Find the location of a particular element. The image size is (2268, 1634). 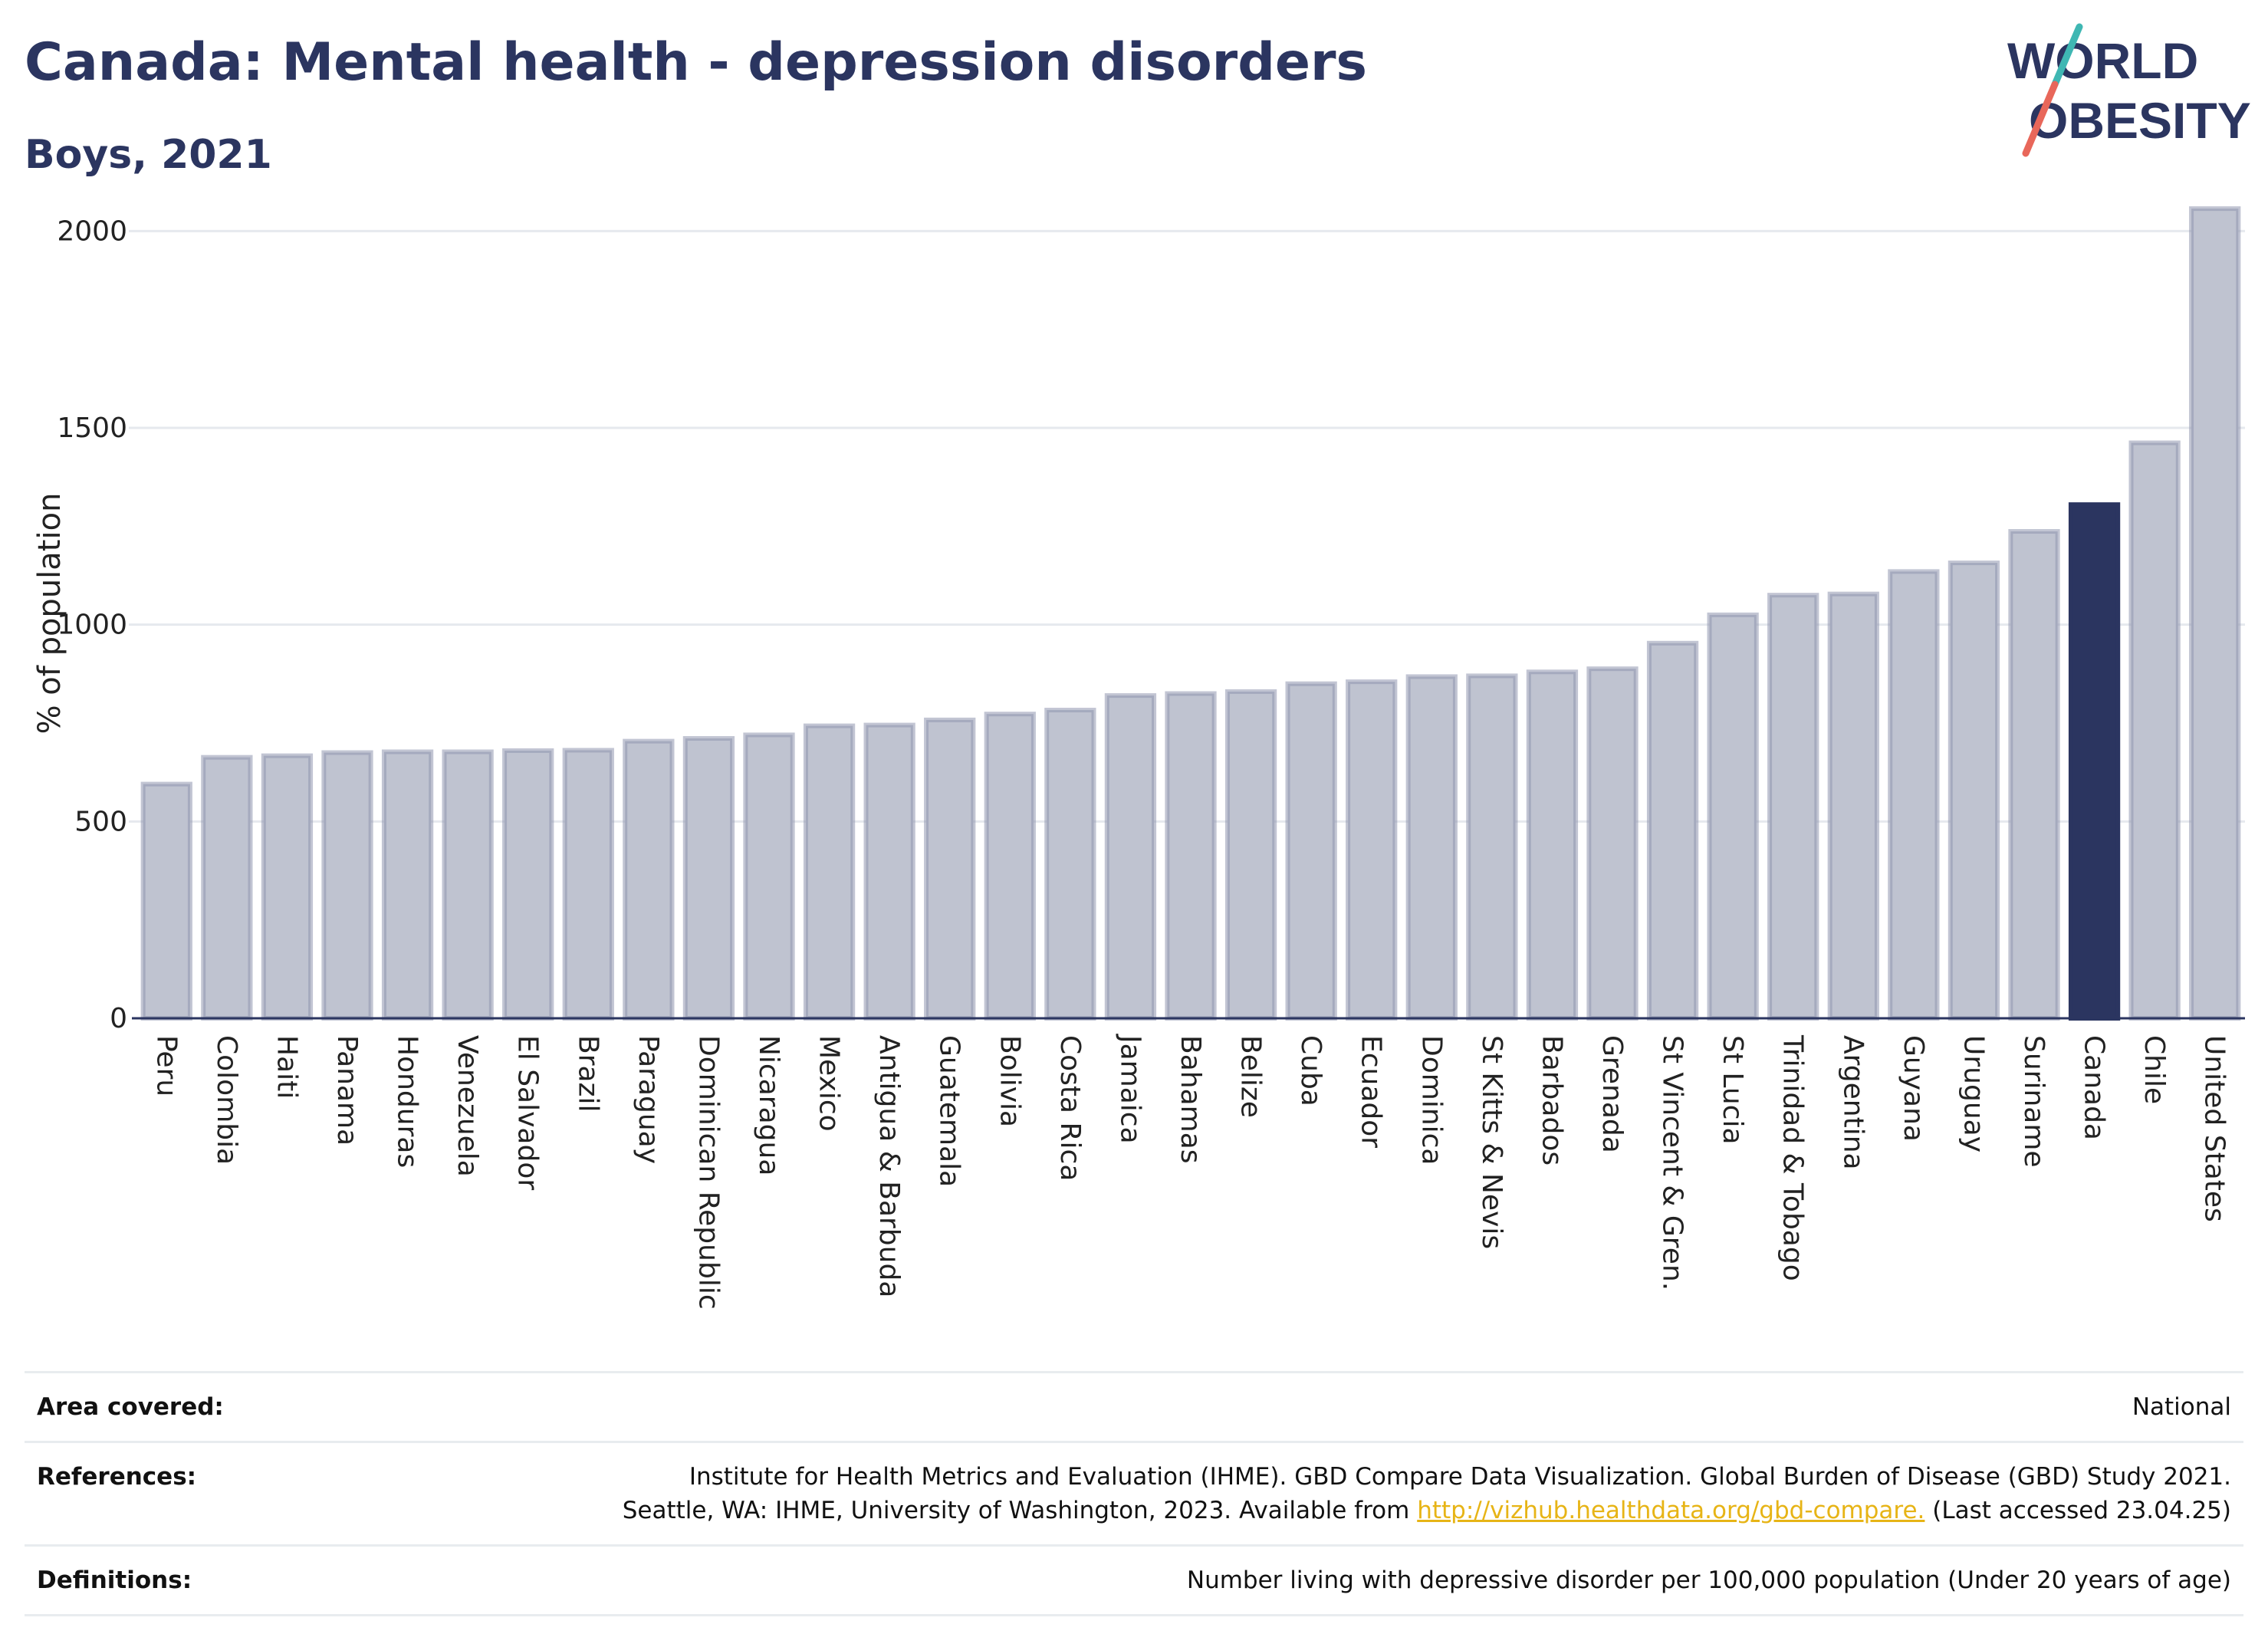

x-tick-label: Uruguay is located at coordinates (1973, 1094).